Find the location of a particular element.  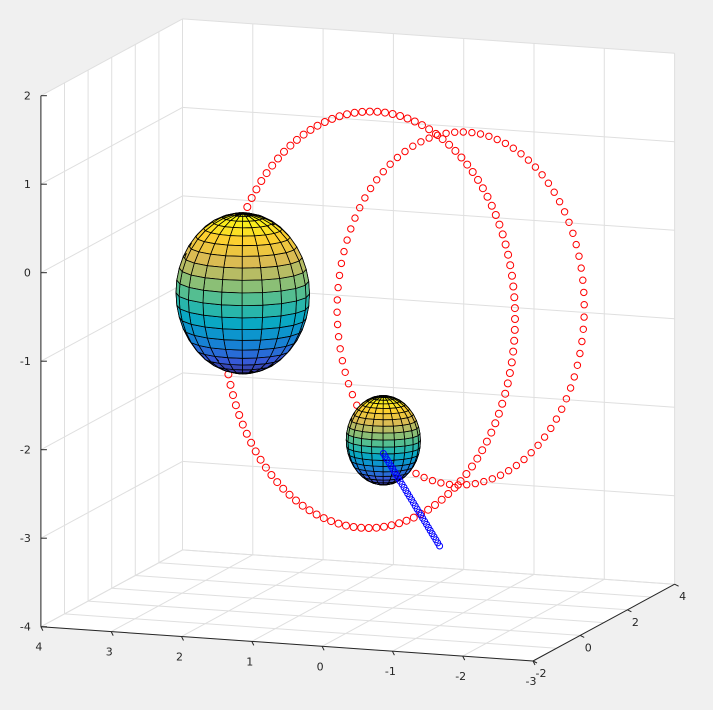

z-tick-label: -2 is located at coordinates (25, 450).